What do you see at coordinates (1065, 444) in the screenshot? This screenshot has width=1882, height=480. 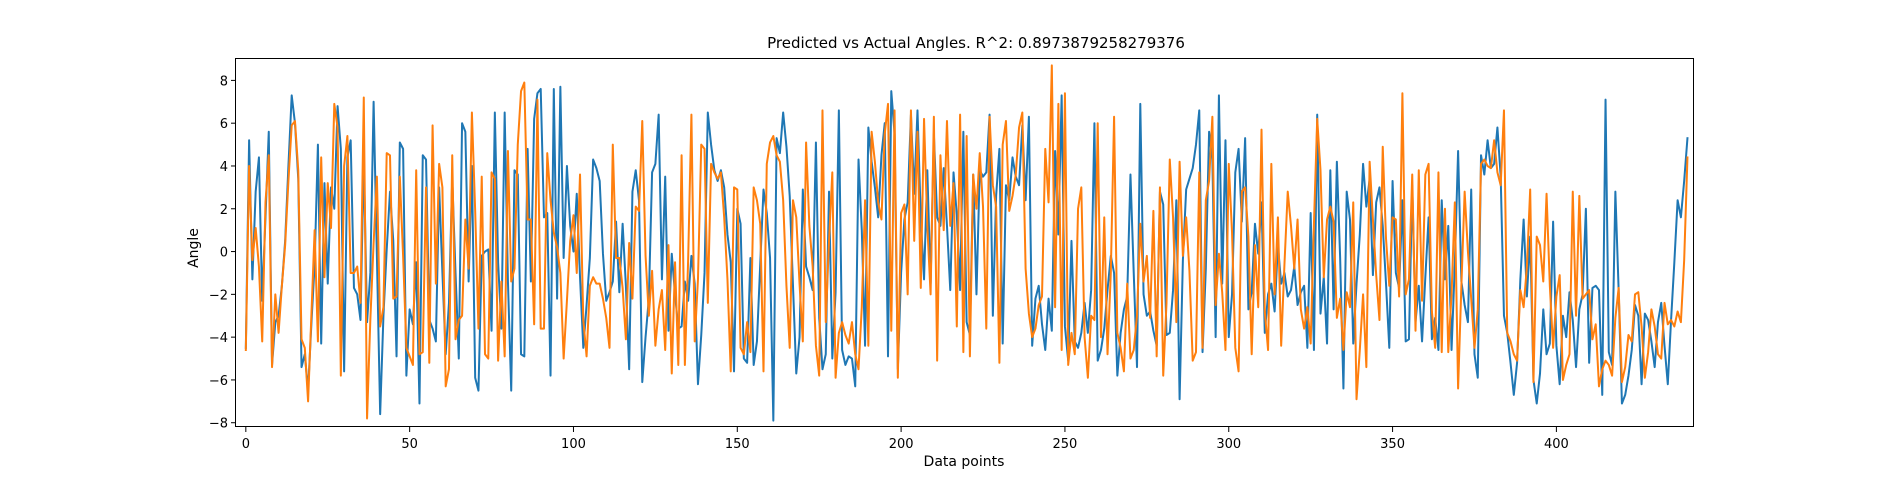 I see `x-tick-label: 250` at bounding box center [1065, 444].